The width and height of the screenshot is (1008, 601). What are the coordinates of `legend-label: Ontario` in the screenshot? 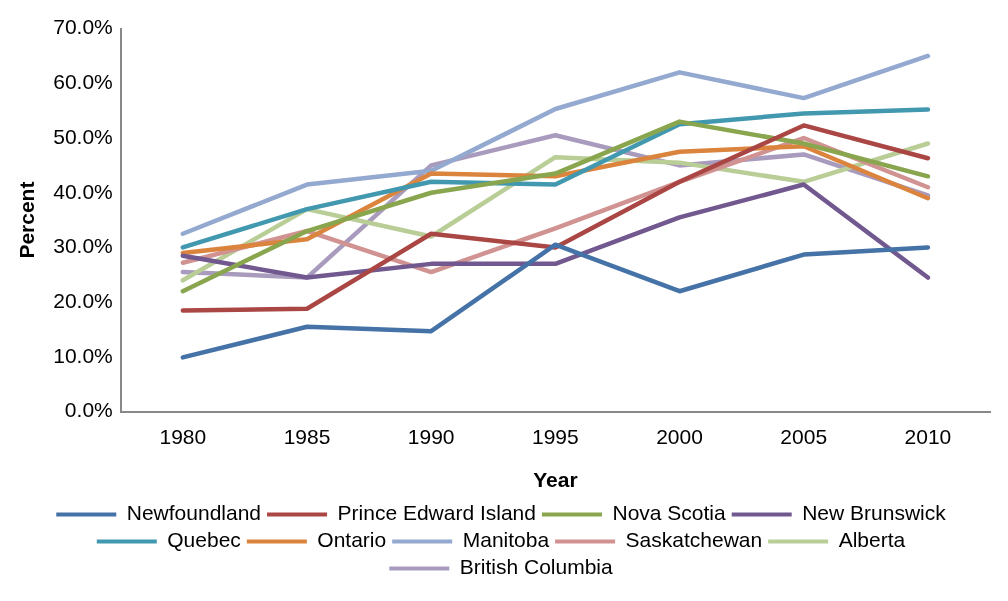 It's located at (352, 540).